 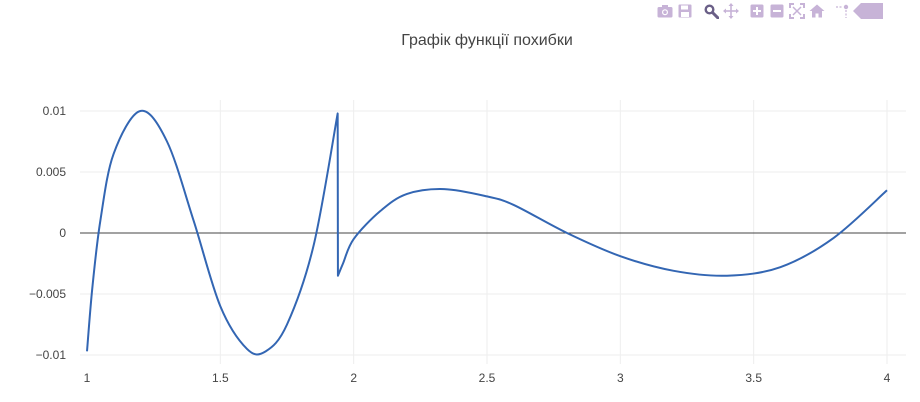 I want to click on x-tick-label: 2.5, so click(x=487, y=378).